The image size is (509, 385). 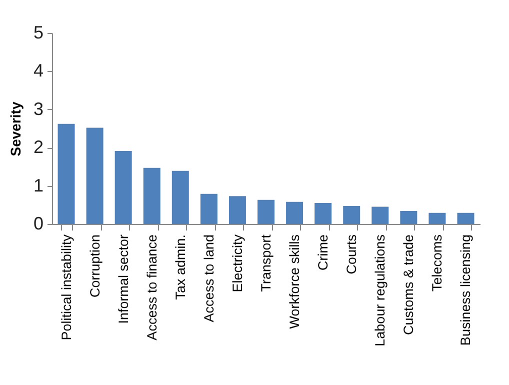 I want to click on x-tick-label: Electricity, so click(x=237, y=263).